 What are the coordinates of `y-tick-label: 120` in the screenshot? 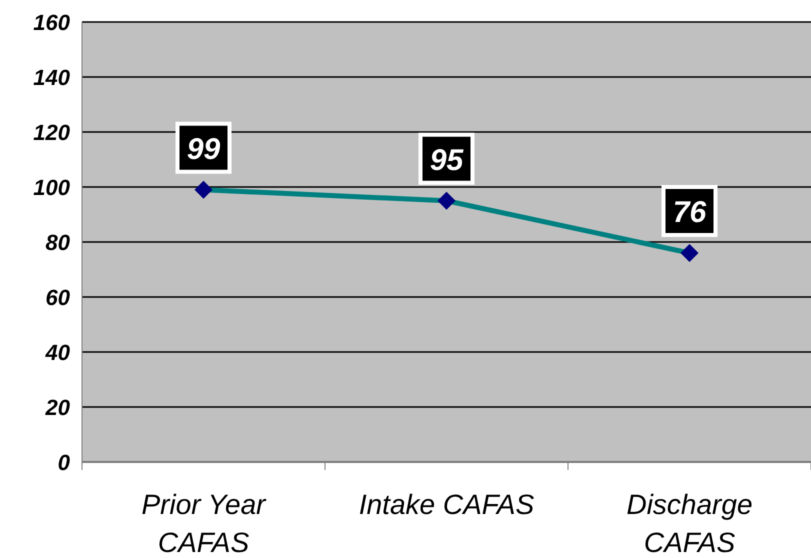 It's located at (52, 132).